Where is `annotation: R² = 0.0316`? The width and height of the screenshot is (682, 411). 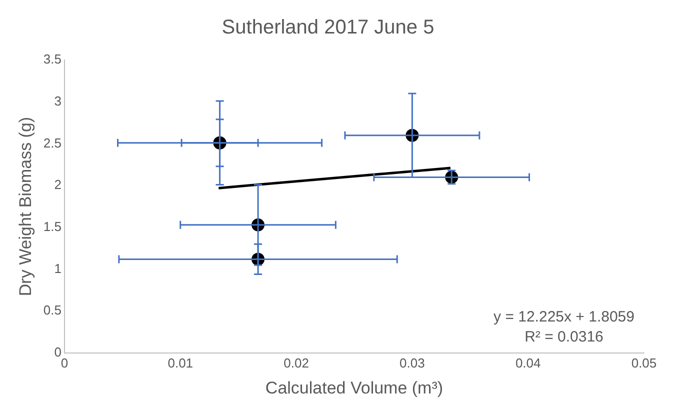
annotation: R² = 0.0316 is located at coordinates (564, 337).